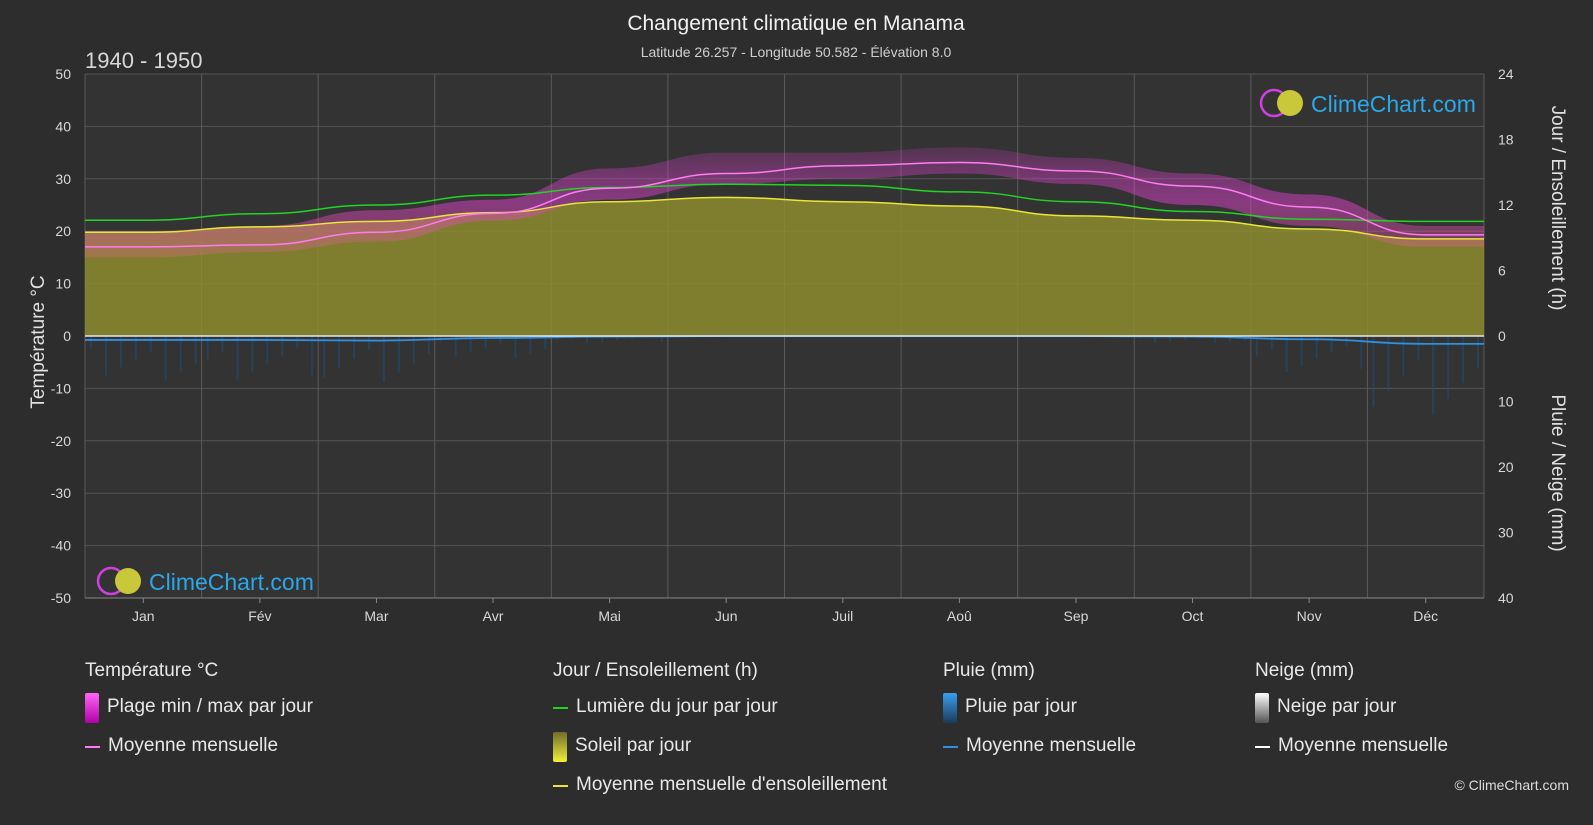  I want to click on legend-daylight-label: Lumière du jour par jour, so click(677, 706).